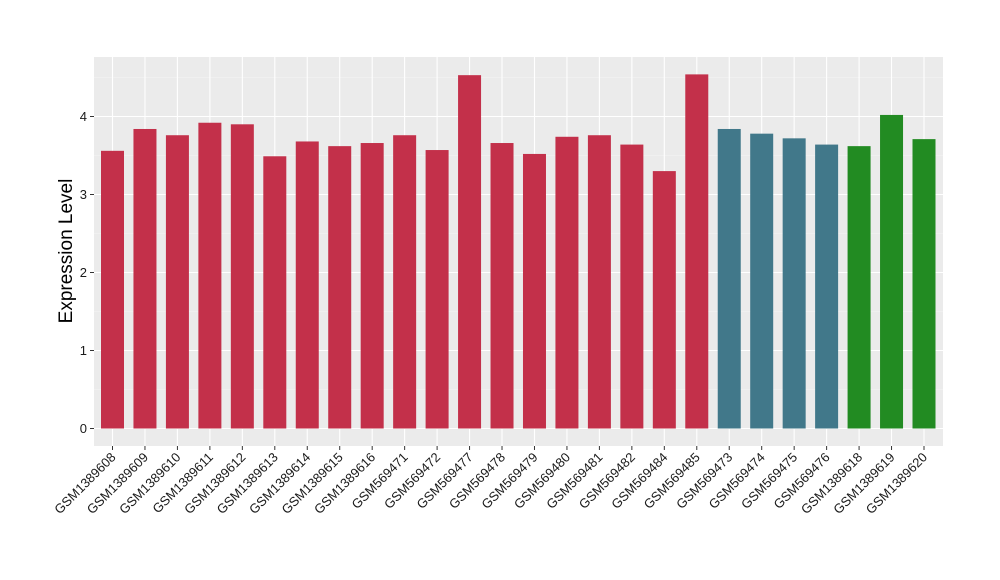 Image resolution: width=1000 pixels, height=580 pixels. What do you see at coordinates (66, 251) in the screenshot?
I see `y-axis-title: Expression Level` at bounding box center [66, 251].